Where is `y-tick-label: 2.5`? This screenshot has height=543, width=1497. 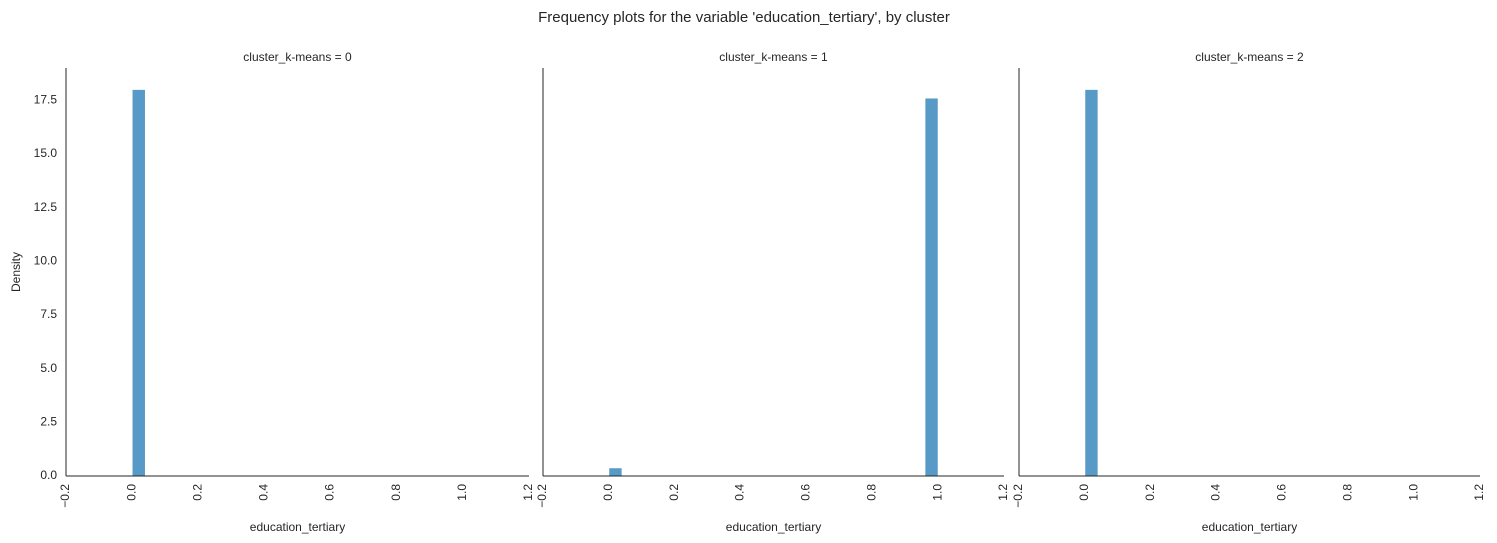 y-tick-label: 2.5 is located at coordinates (48, 421).